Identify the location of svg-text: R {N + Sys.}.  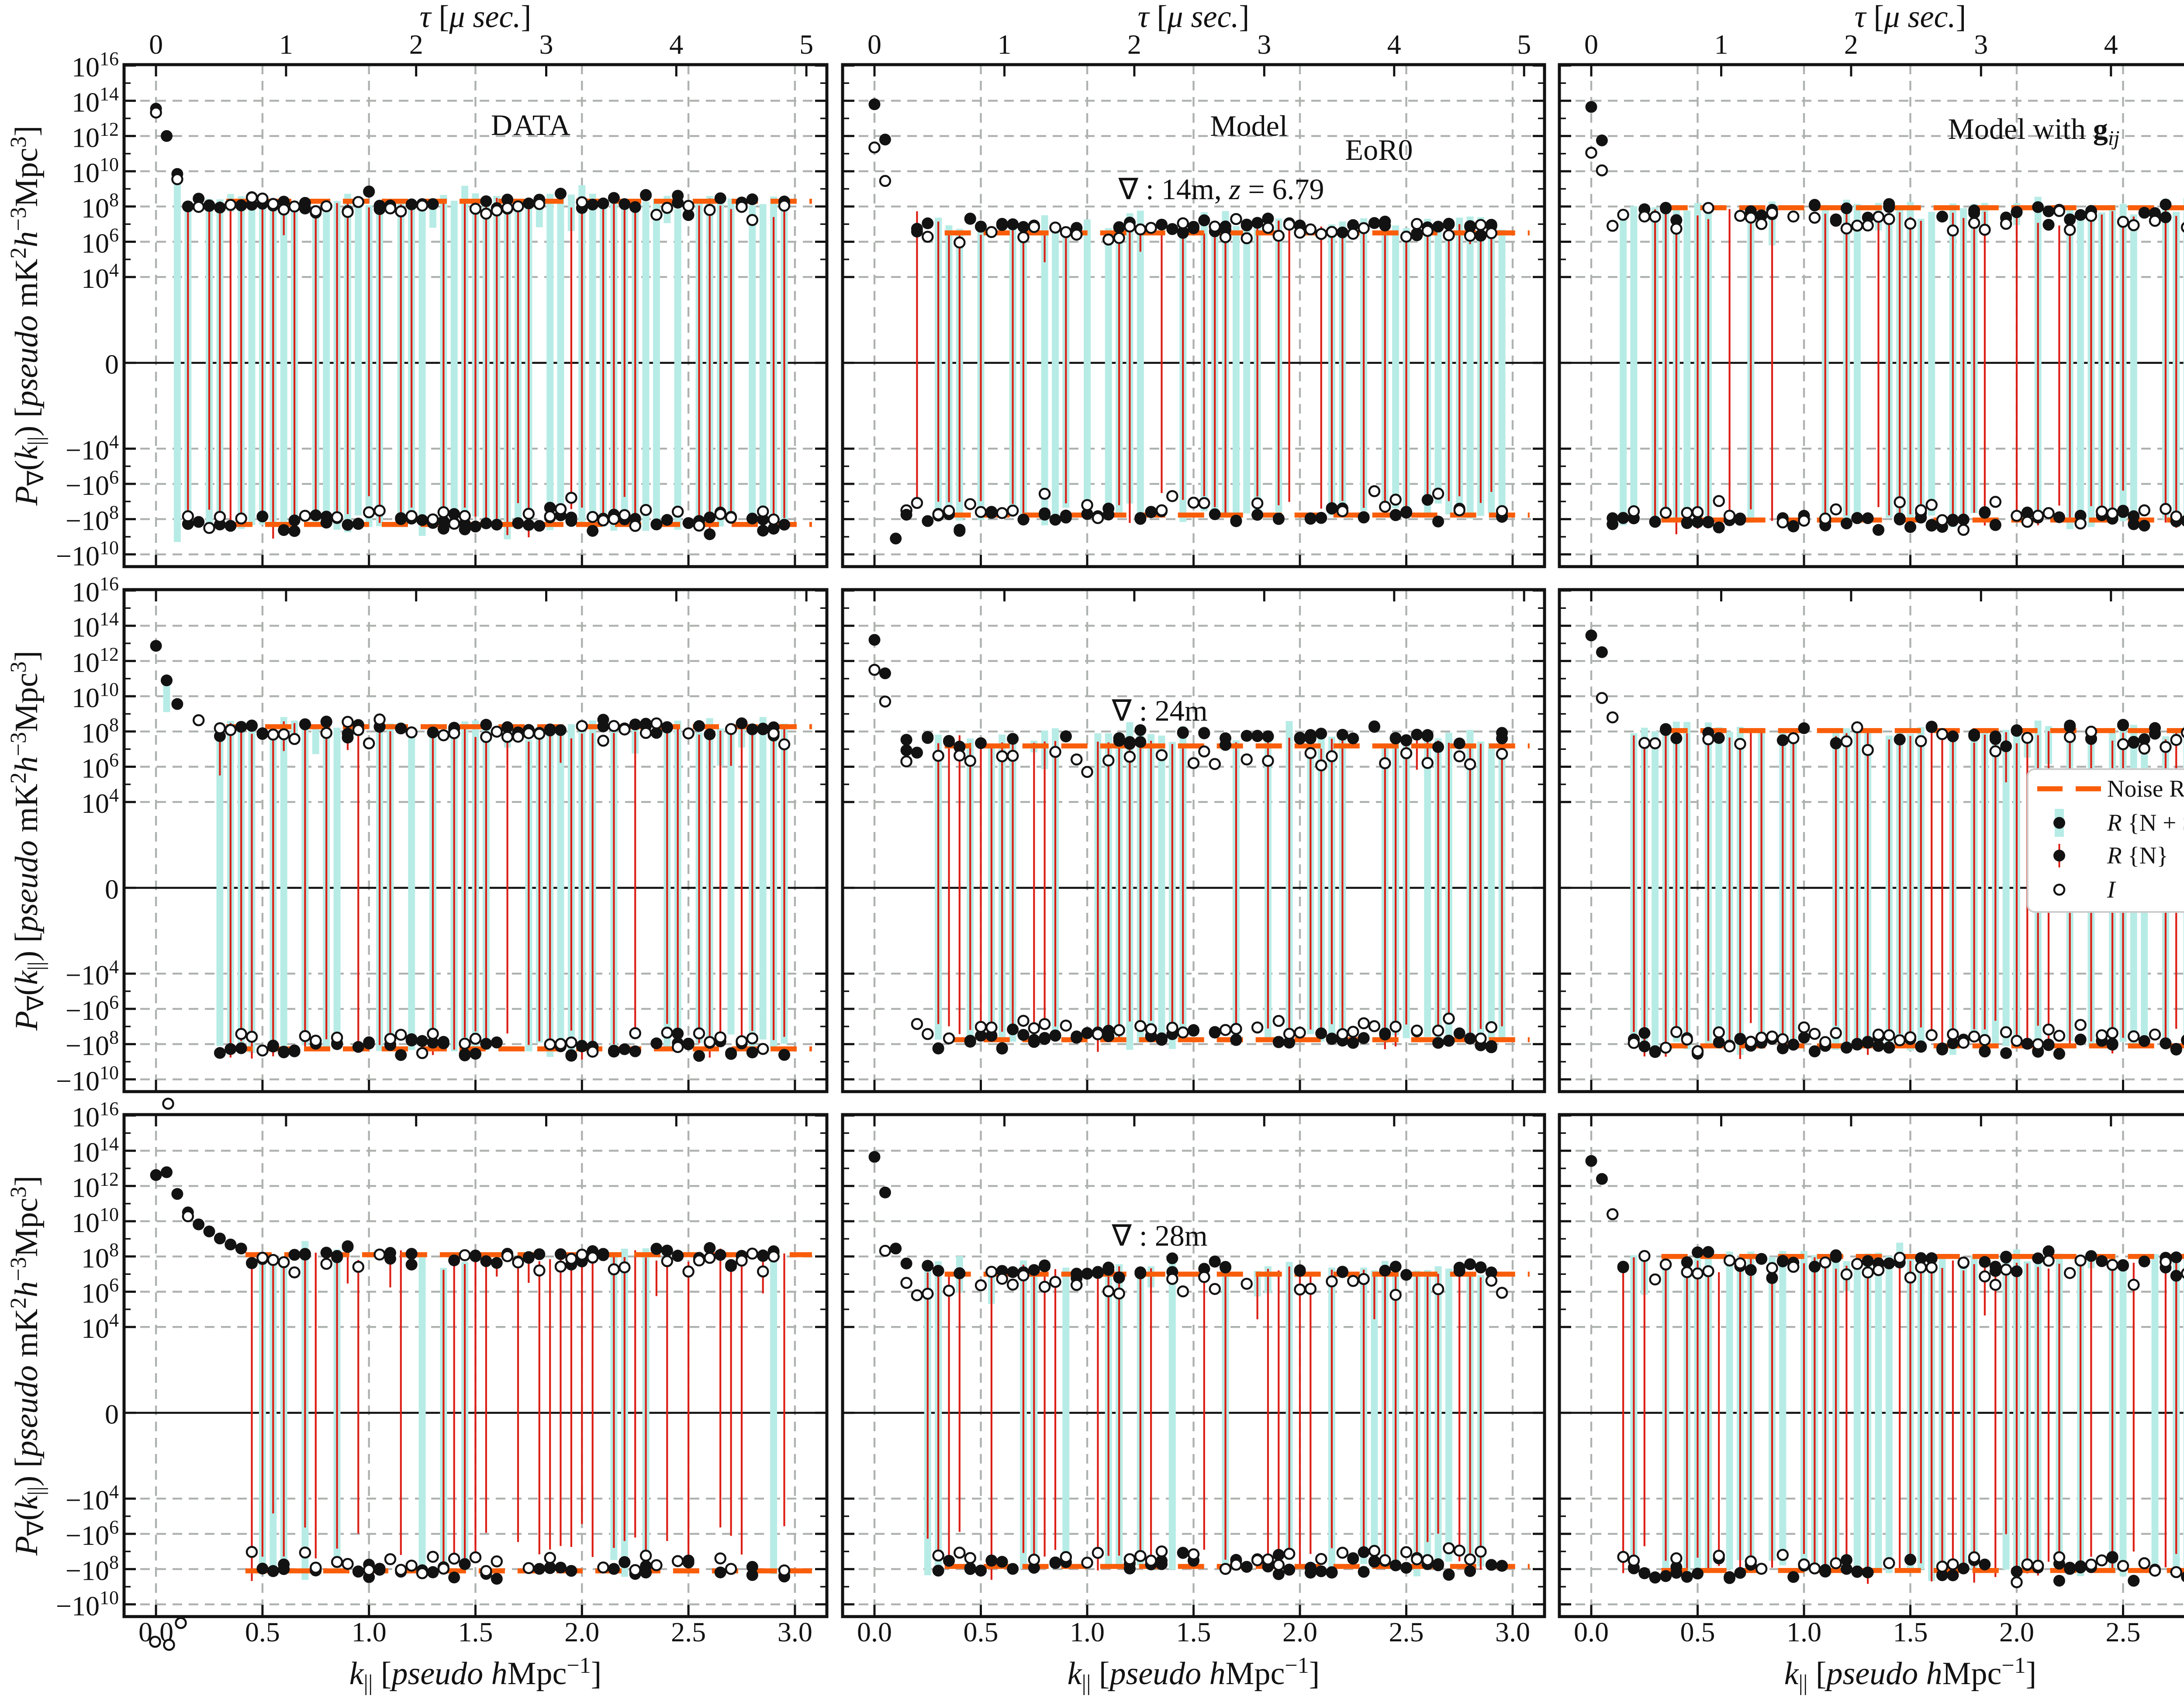
(2145, 822).